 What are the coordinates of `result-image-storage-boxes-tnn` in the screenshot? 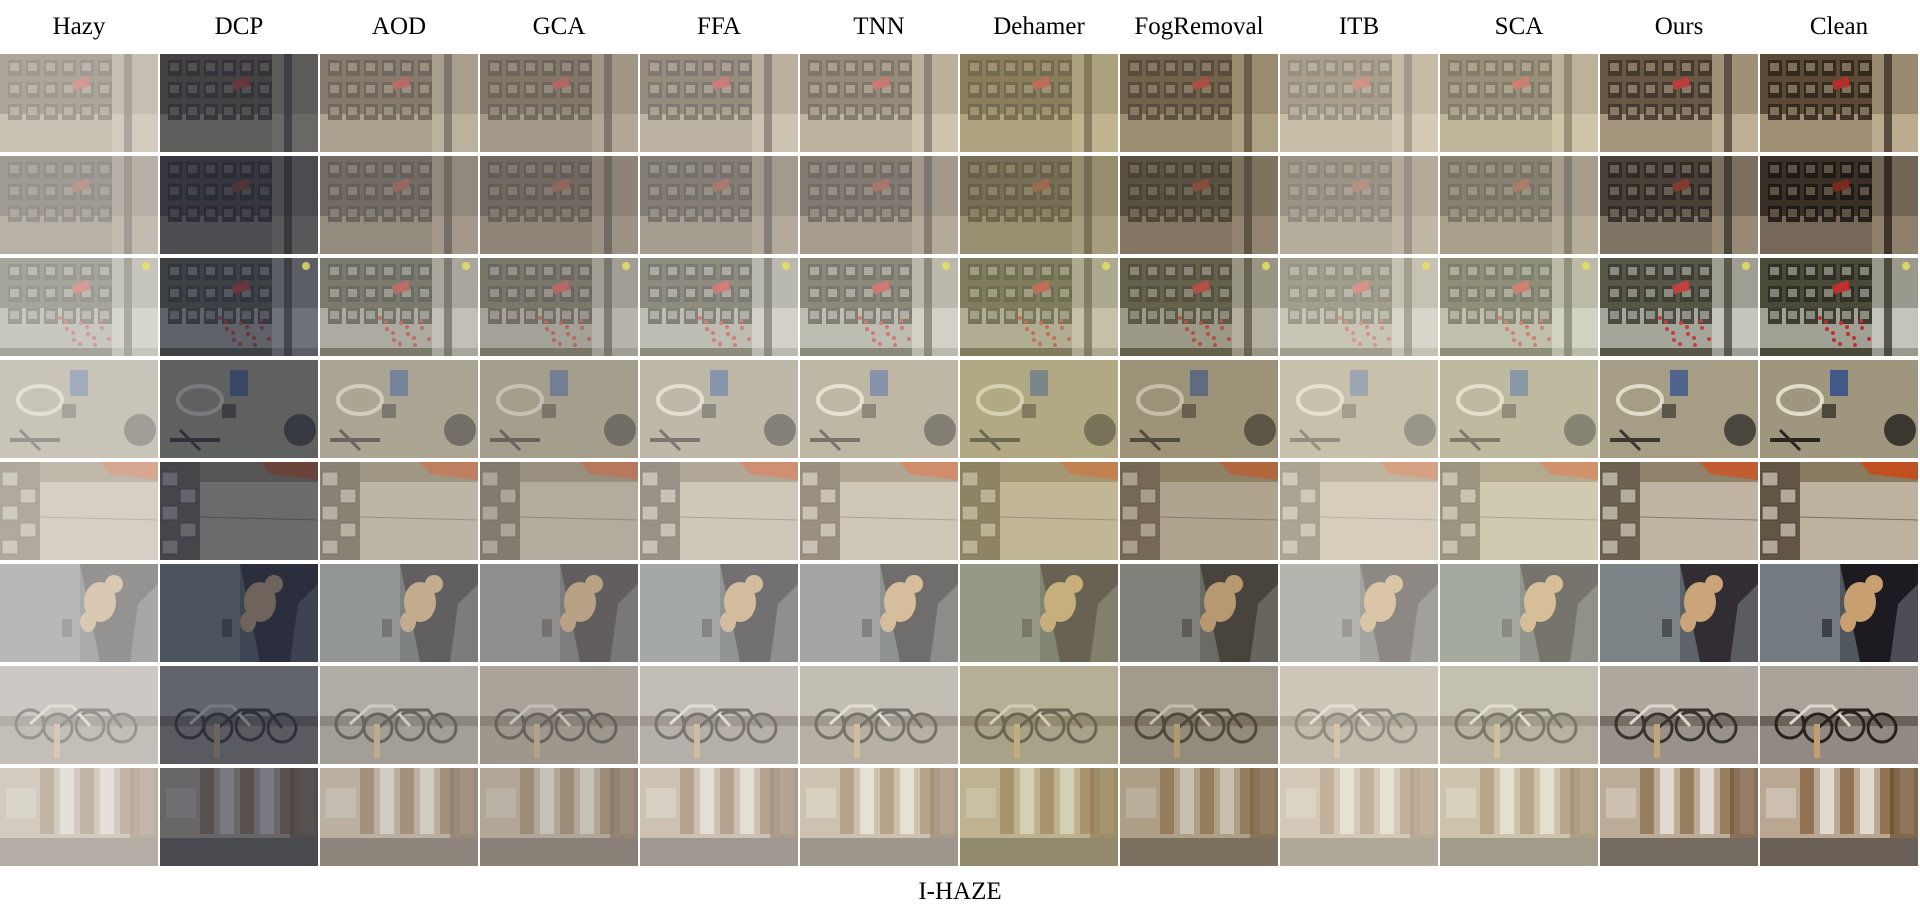 It's located at (879, 511).